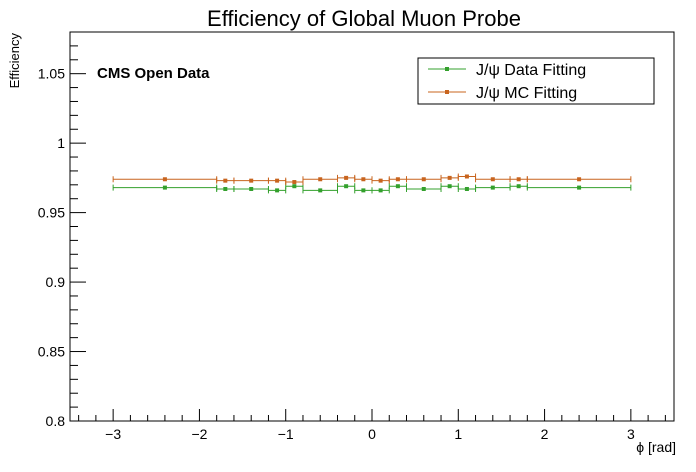 This screenshot has height=472, width=696. Describe the element at coordinates (51, 74) in the screenshot. I see `y-tick-label: 1.05` at that location.